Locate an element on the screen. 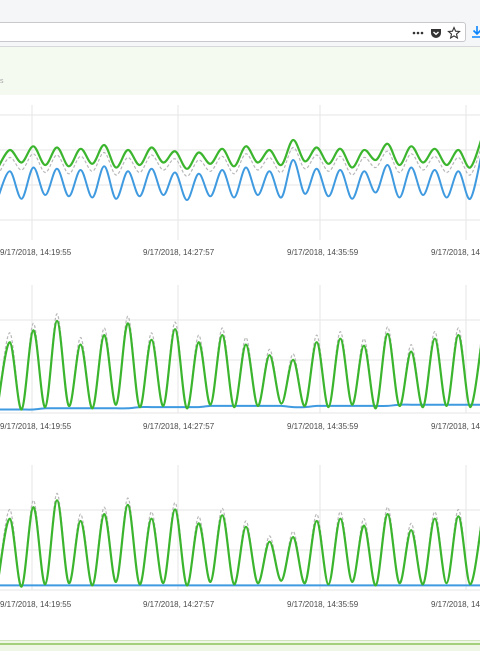 The width and height of the screenshot is (480, 651). download-icon is located at coordinates (475, 32).